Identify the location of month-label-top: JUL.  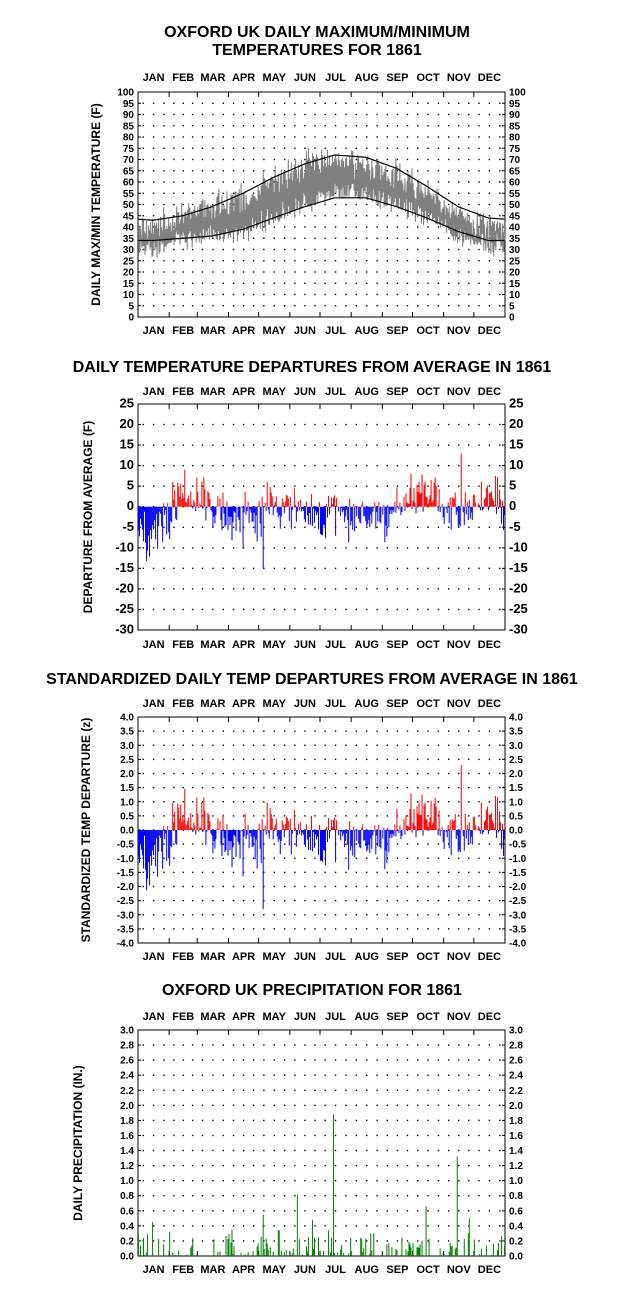
(335, 1017).